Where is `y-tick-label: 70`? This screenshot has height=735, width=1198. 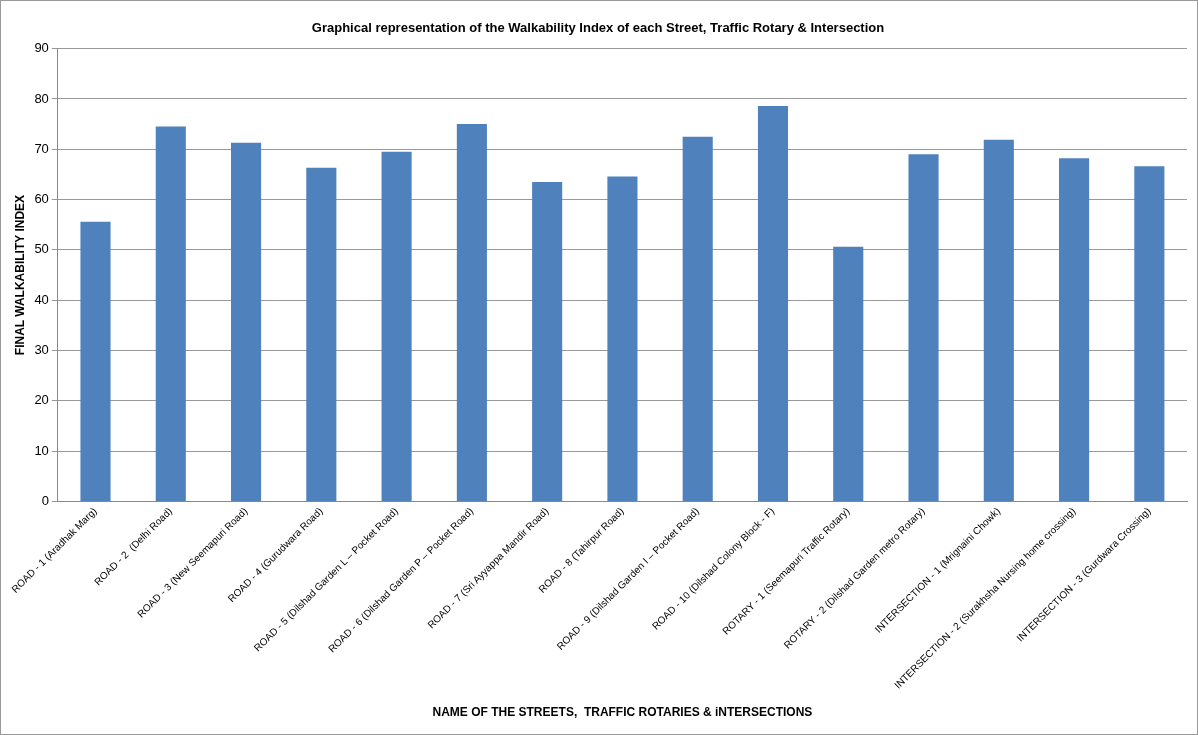 y-tick-label: 70 is located at coordinates (41, 148).